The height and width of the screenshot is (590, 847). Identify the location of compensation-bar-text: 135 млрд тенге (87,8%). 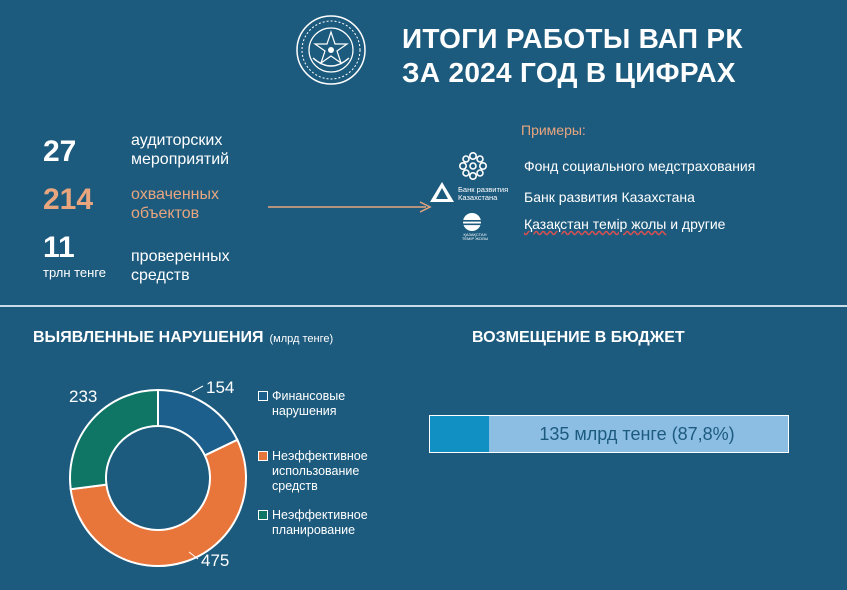
(637, 434).